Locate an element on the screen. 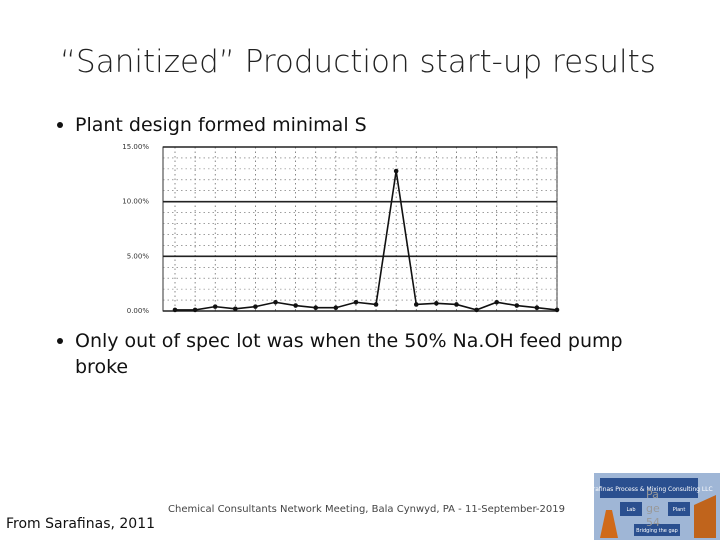  slide-title: “Sanitized” Production start-up results is located at coordinates (358, 62).